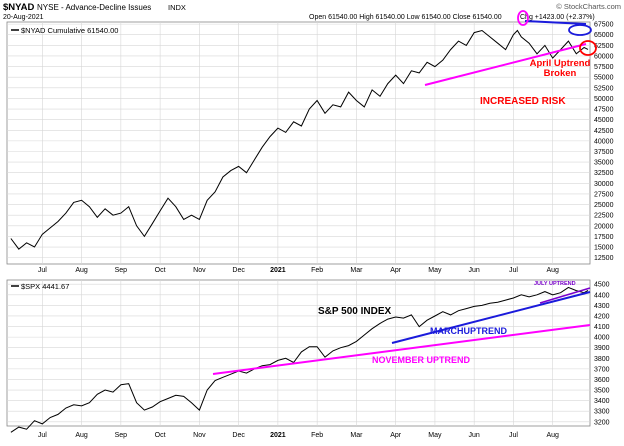  I want to click on march-uptrend-text: MARCHUPTREND, so click(468, 331).